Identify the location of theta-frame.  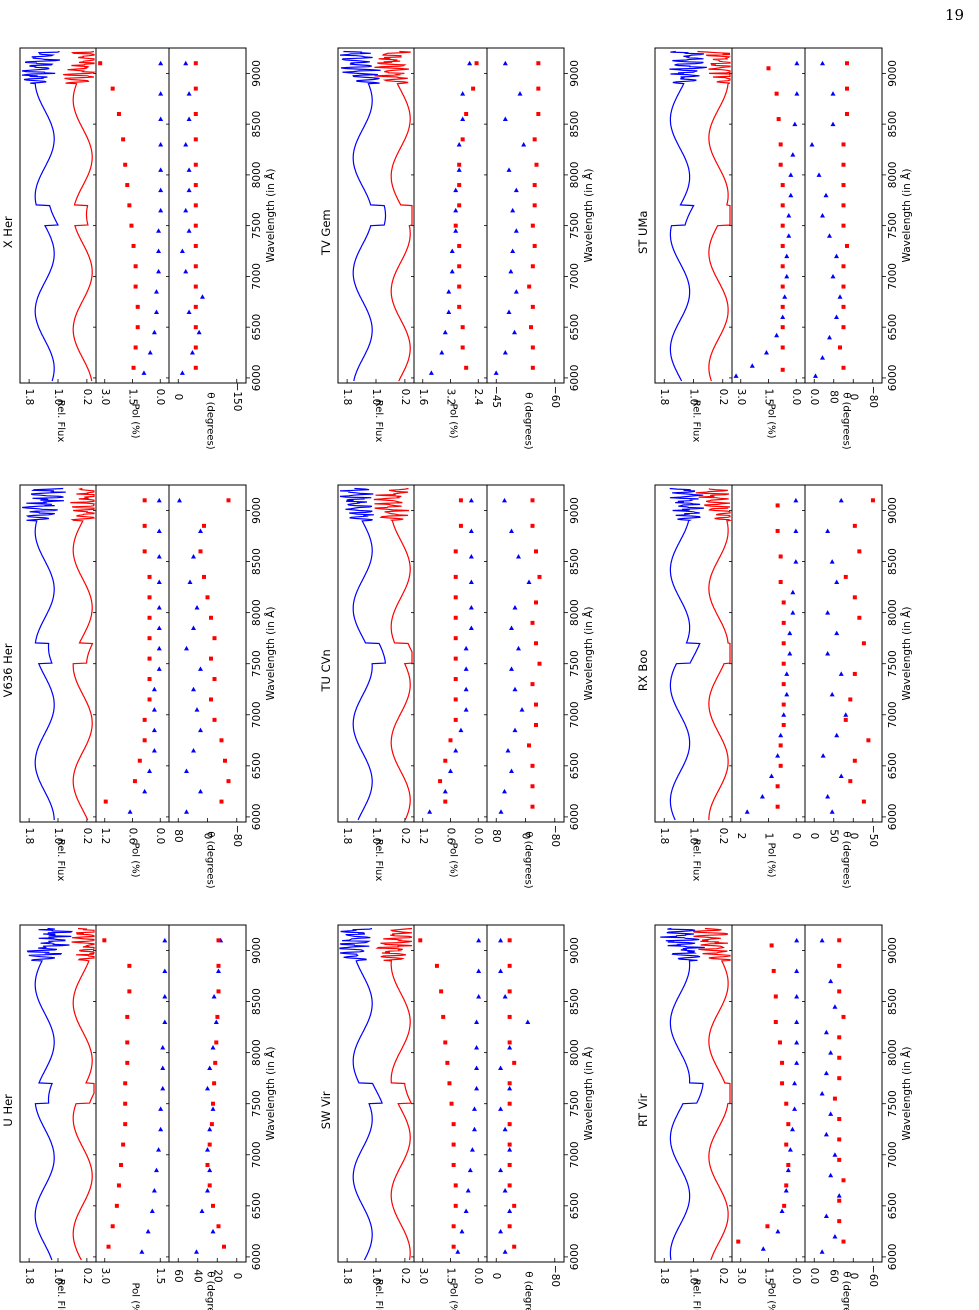
(525, 1093).